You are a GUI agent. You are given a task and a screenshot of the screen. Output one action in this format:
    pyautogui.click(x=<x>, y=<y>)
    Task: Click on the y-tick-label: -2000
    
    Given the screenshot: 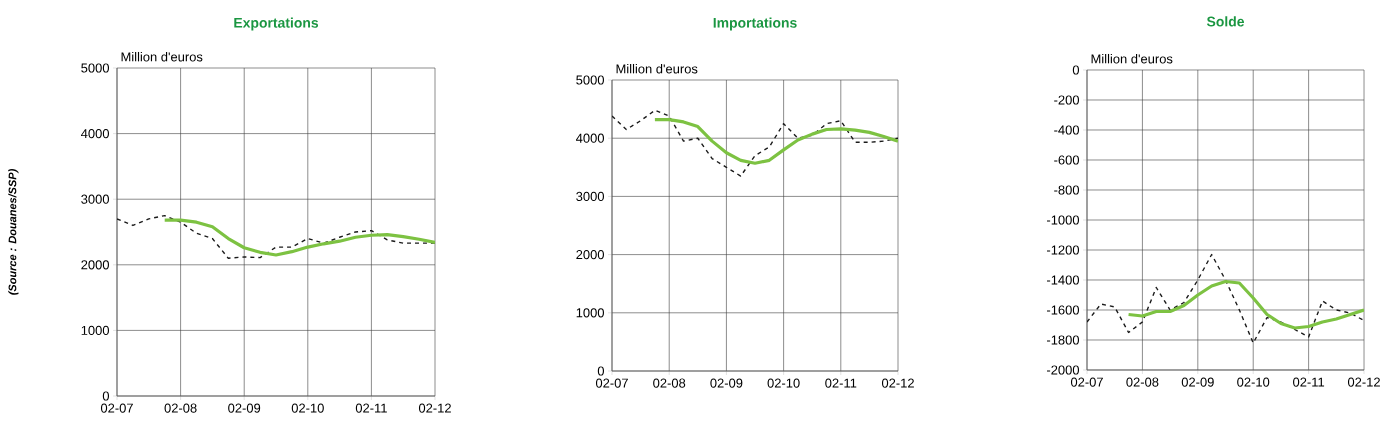 What is the action you would take?
    pyautogui.click(x=1063, y=370)
    